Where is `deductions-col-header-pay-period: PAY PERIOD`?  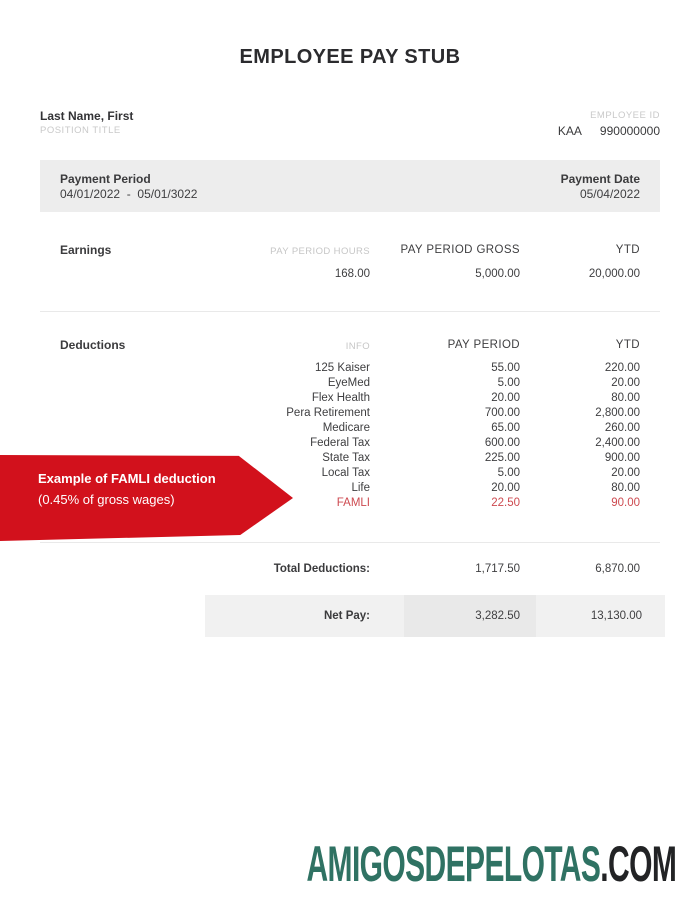
deductions-col-header-pay-period: PAY PERIOD is located at coordinates (483, 345).